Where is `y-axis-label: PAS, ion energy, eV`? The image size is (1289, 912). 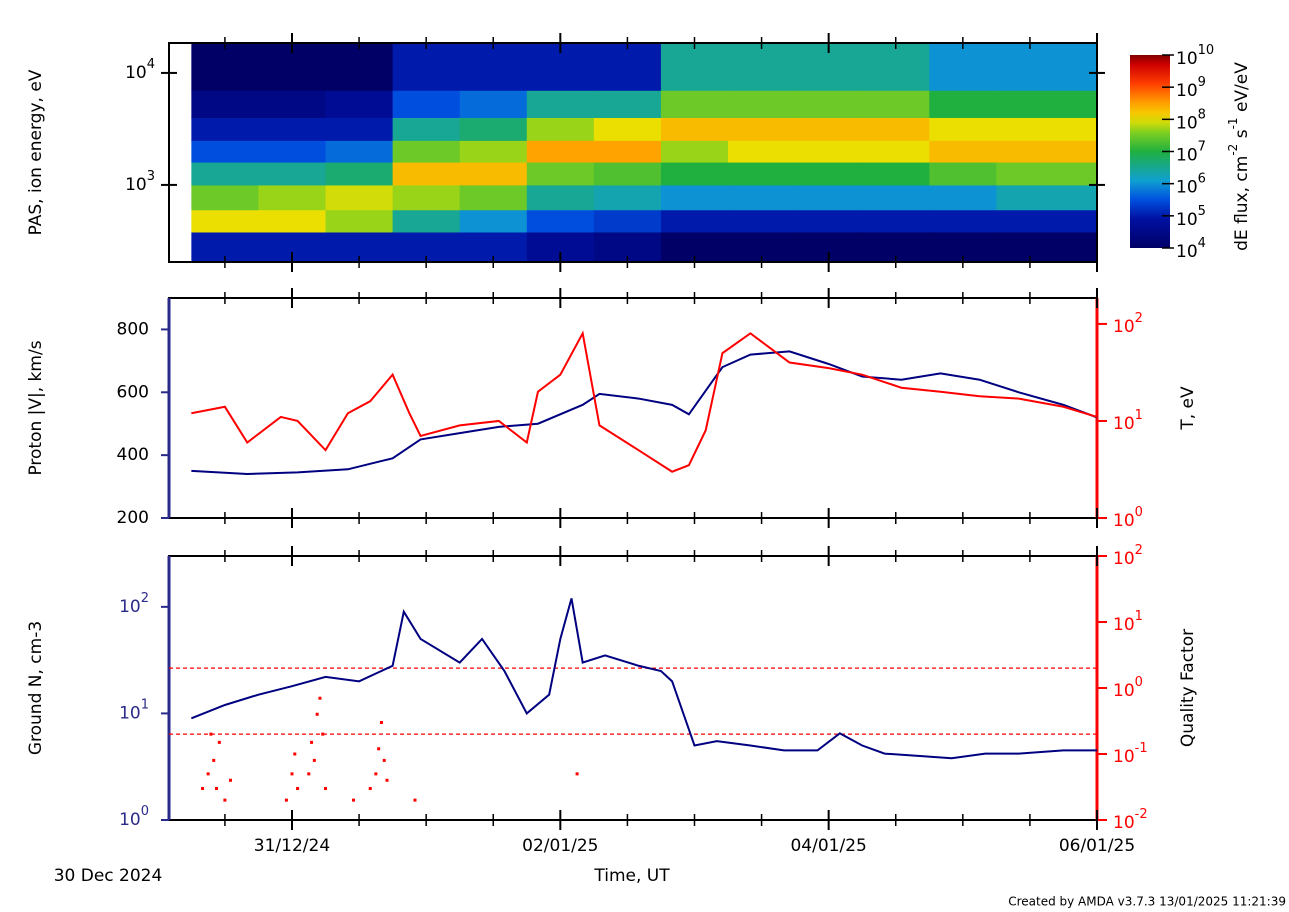
y-axis-label: PAS, ion energy, eV is located at coordinates (36, 152).